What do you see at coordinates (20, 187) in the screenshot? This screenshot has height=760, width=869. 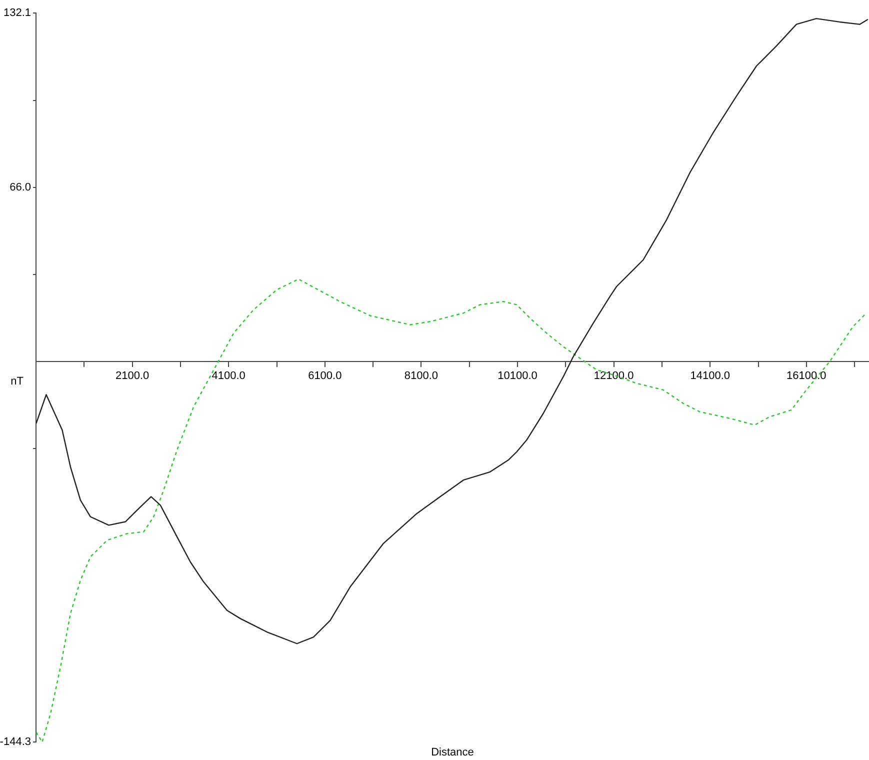 I see `y-tick-label: 66.0` at bounding box center [20, 187].